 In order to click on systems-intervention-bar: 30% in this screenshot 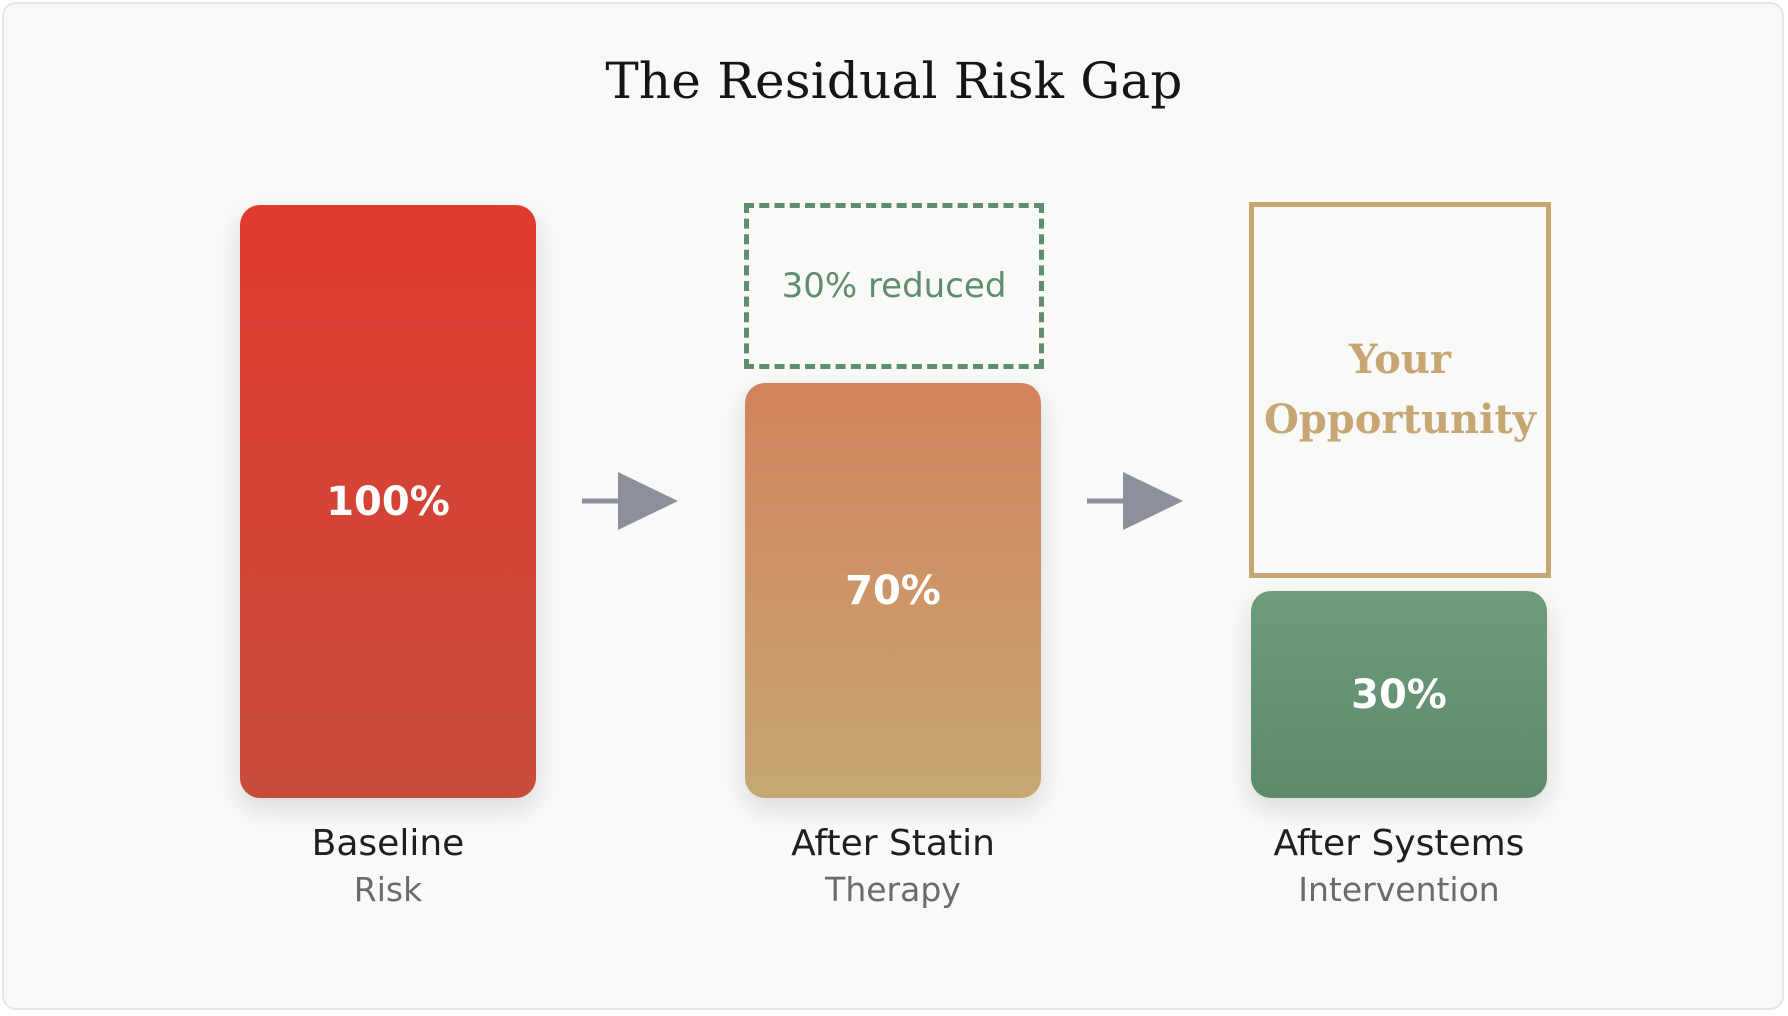, I will do `click(1399, 694)`.